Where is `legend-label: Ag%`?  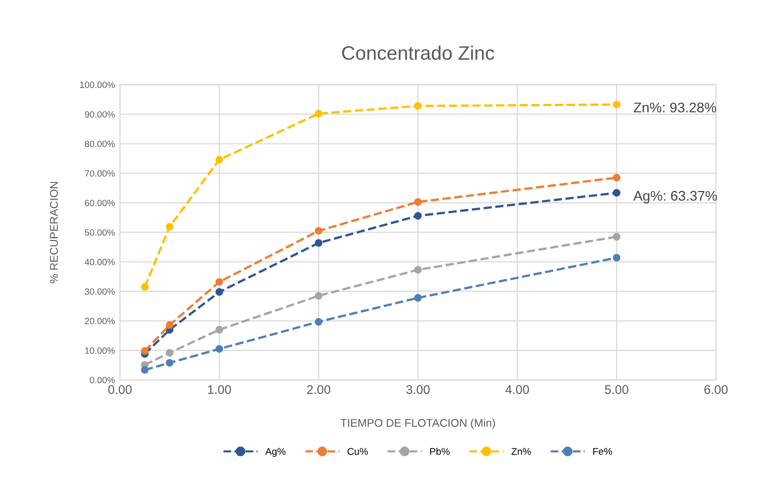
legend-label: Ag% is located at coordinates (275, 452).